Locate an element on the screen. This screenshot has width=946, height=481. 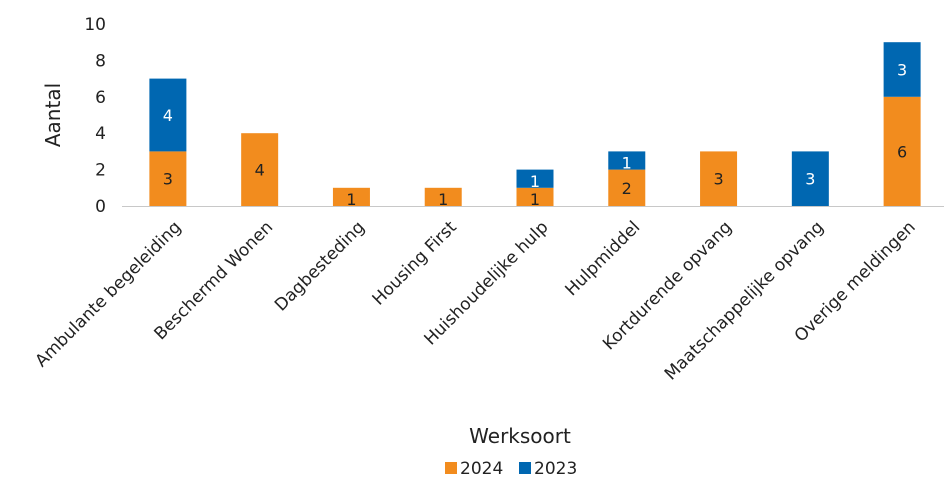
y-axis: 0 2 4 6 8 10 is located at coordinates (95, 116).